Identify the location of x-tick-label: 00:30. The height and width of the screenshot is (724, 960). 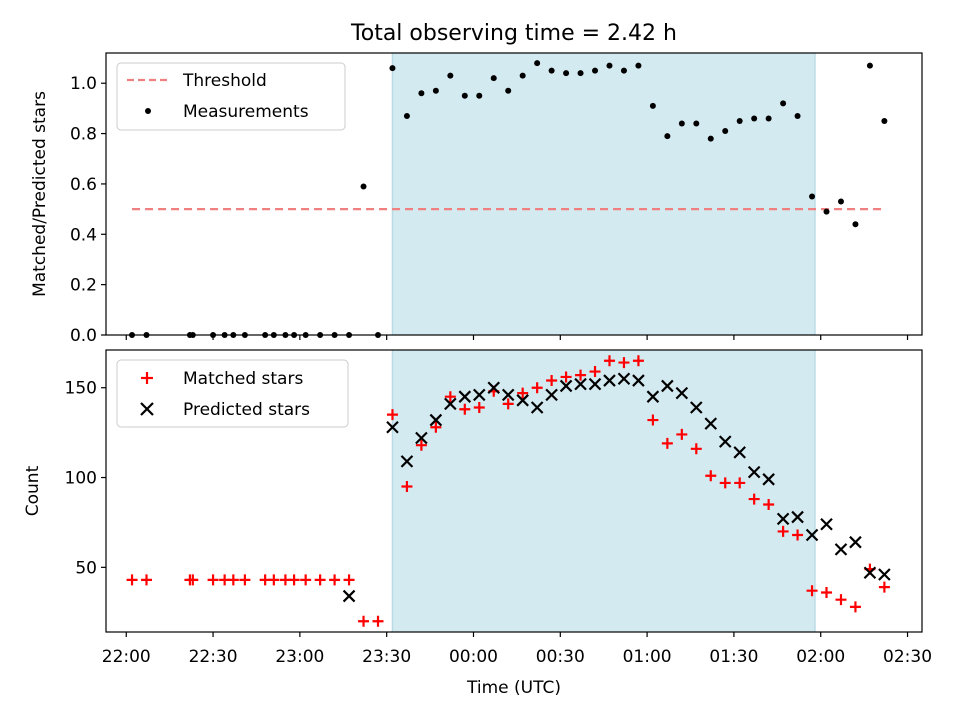
(560, 657).